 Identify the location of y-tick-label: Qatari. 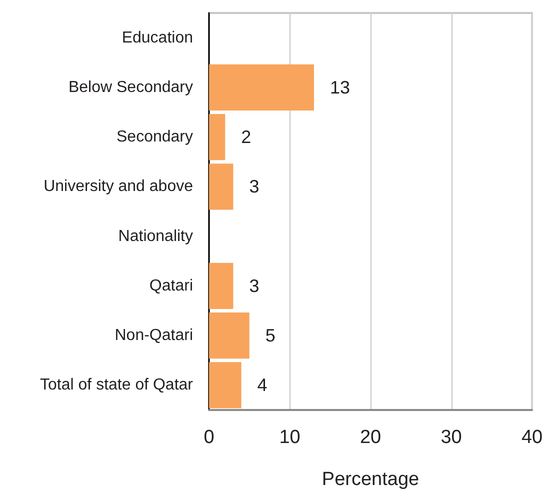
(171, 285).